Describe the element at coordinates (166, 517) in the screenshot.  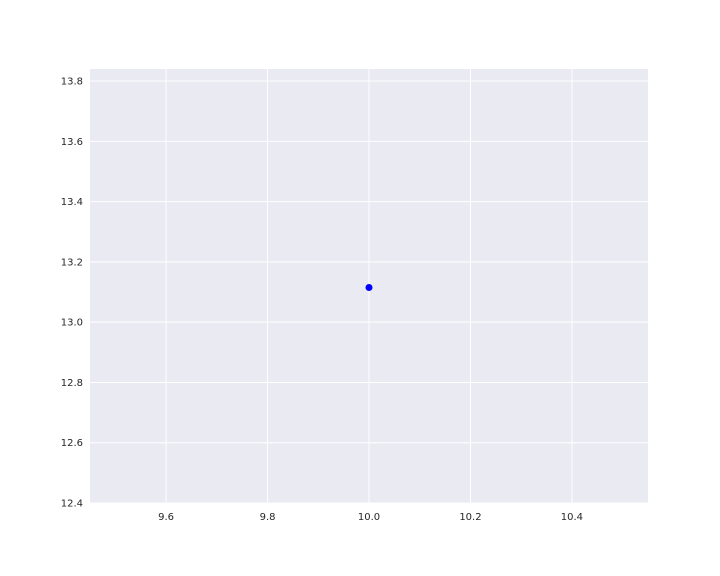
I see `x-tick-label: 9.6` at that location.